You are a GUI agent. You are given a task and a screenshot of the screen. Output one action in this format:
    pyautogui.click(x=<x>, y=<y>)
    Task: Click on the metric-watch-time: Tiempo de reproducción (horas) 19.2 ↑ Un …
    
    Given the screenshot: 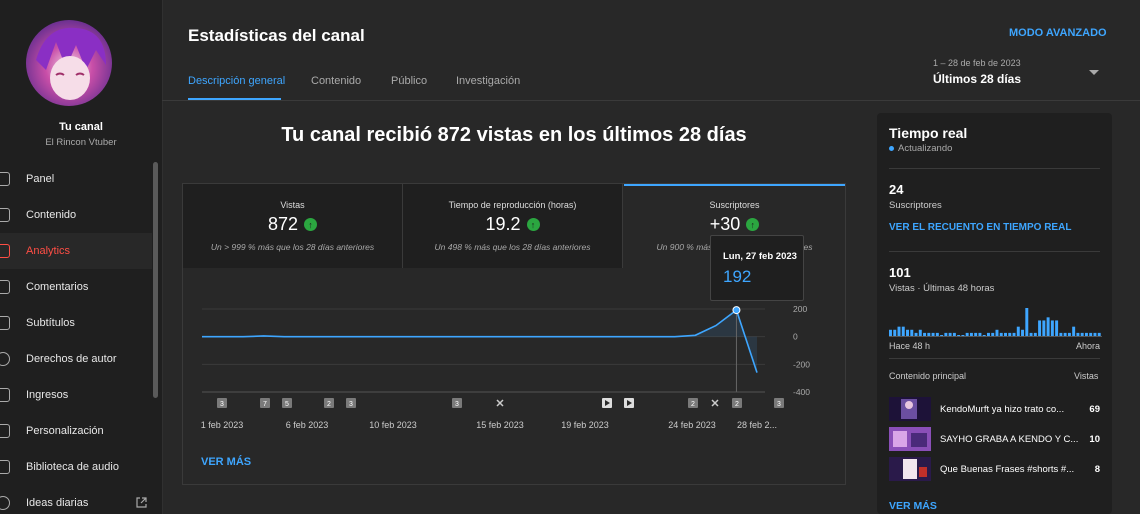 What is the action you would take?
    pyautogui.click(x=513, y=226)
    